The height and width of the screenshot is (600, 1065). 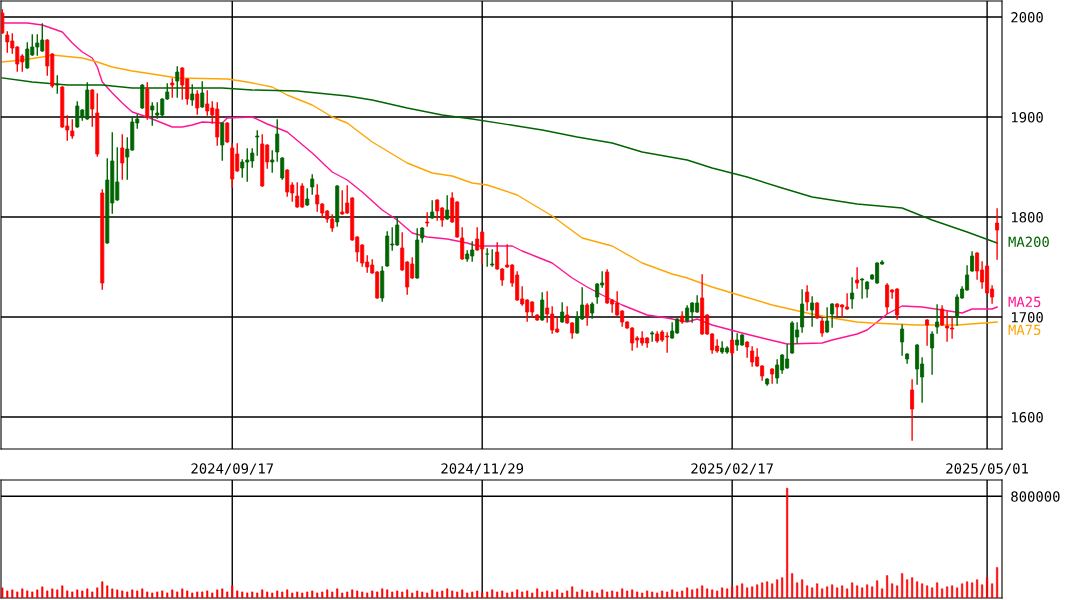 What do you see at coordinates (1024, 330) in the screenshot?
I see `series-label: MA75` at bounding box center [1024, 330].